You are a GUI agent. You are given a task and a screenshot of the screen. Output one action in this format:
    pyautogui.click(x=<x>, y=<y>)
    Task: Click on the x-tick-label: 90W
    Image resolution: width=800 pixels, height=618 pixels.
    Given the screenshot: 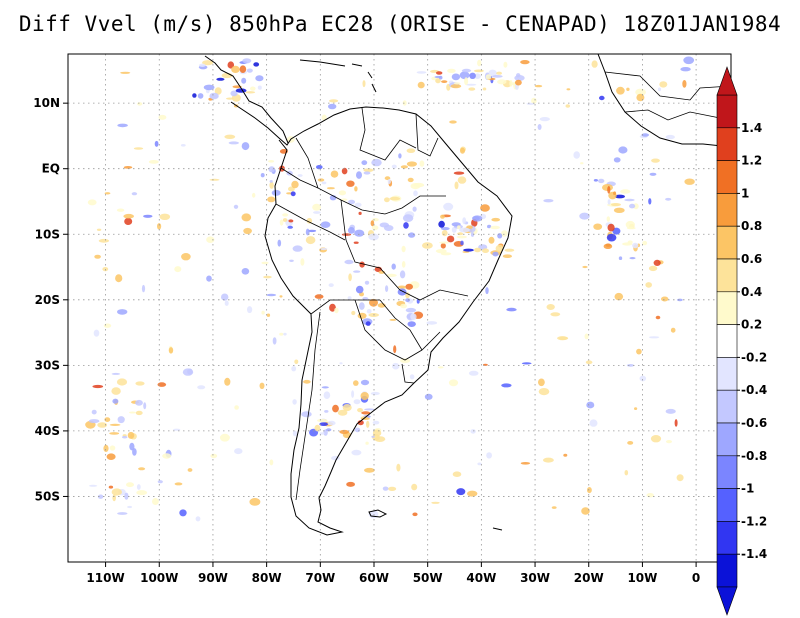 What is the action you would take?
    pyautogui.click(x=213, y=578)
    